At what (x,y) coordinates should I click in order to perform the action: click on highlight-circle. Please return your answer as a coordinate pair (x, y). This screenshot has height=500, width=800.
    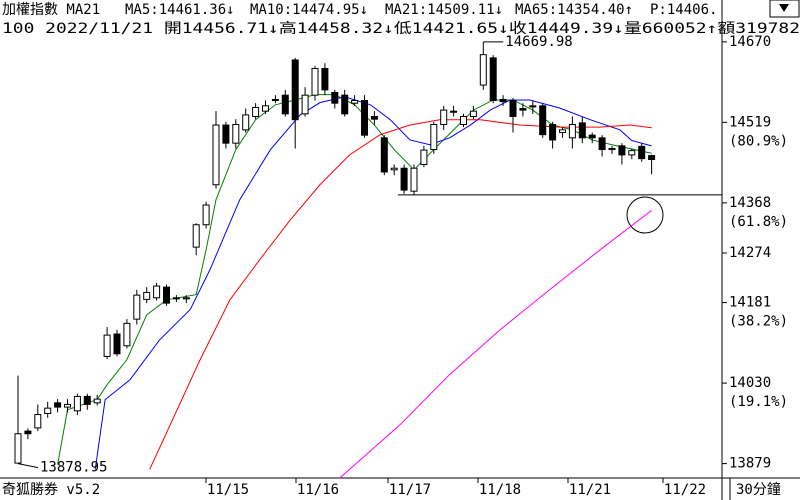
    Looking at the image, I should click on (645, 215).